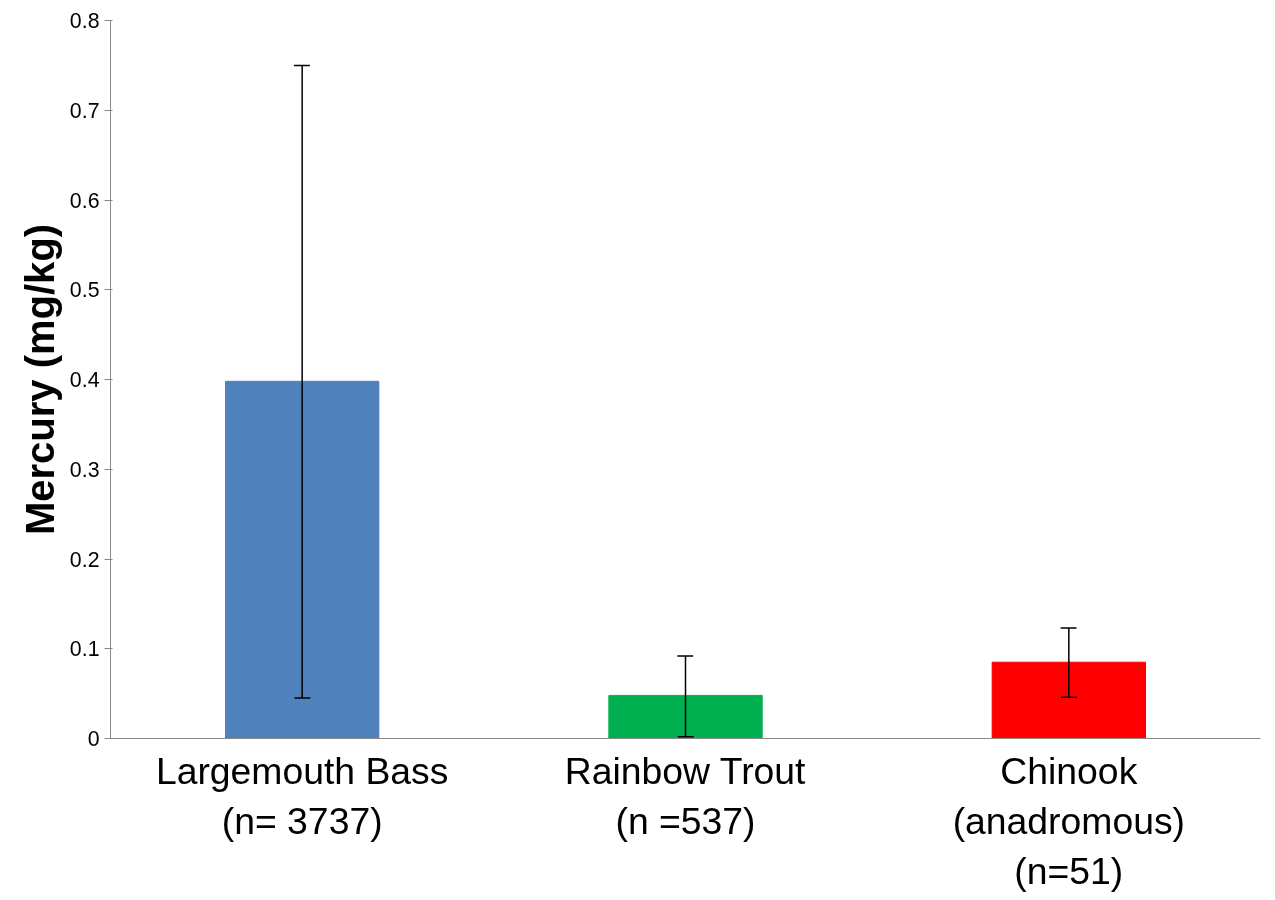 The image size is (1275, 900). Describe the element at coordinates (39, 379) in the screenshot. I see `y-axis-title: Mercury (mg/kg)` at that location.